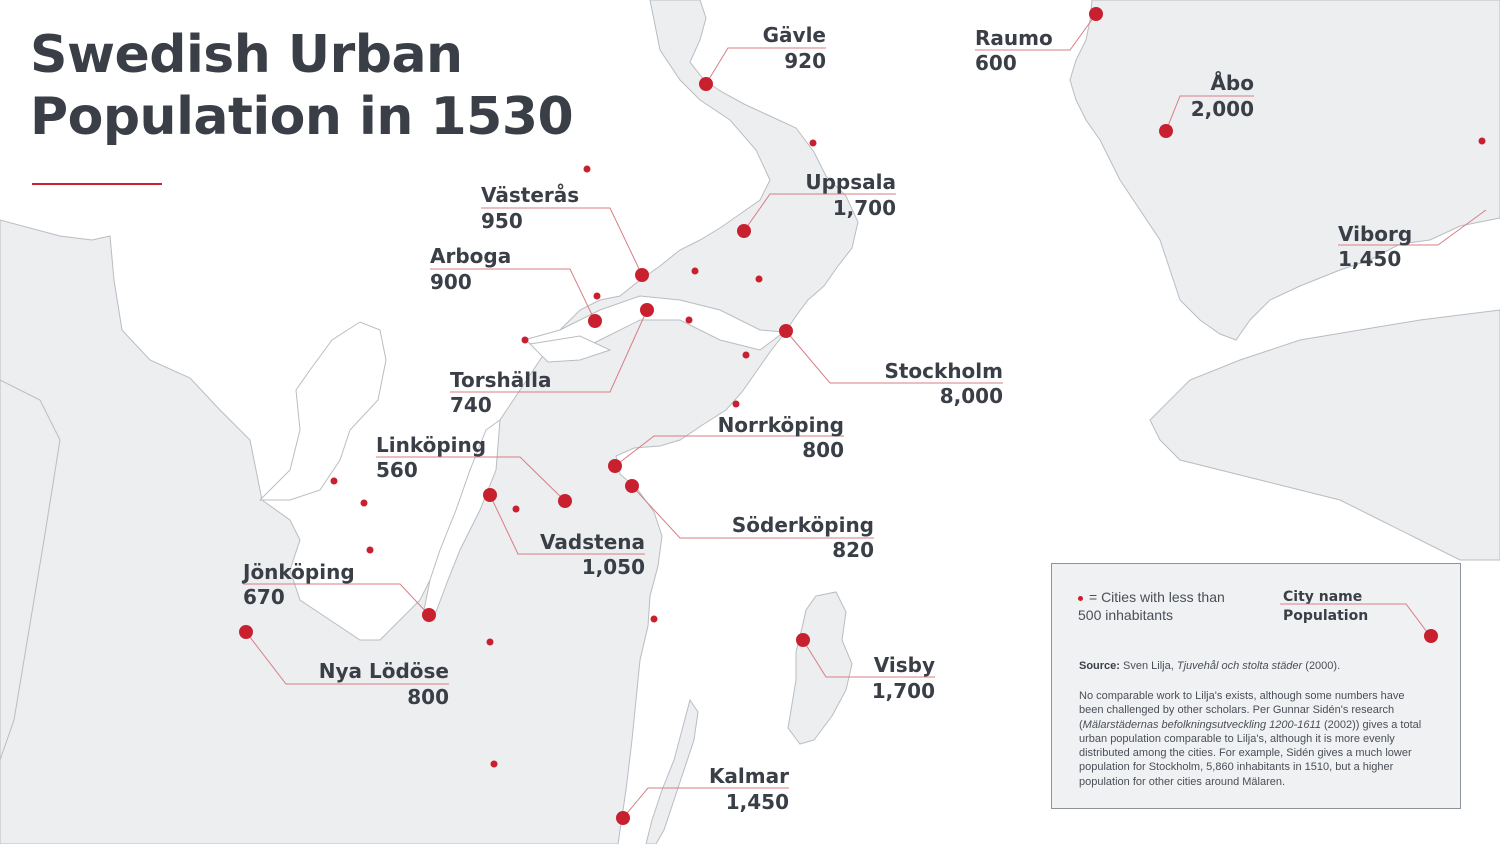 This screenshot has height=844, width=1500. I want to click on legend-key-population: Population, so click(1326, 616).